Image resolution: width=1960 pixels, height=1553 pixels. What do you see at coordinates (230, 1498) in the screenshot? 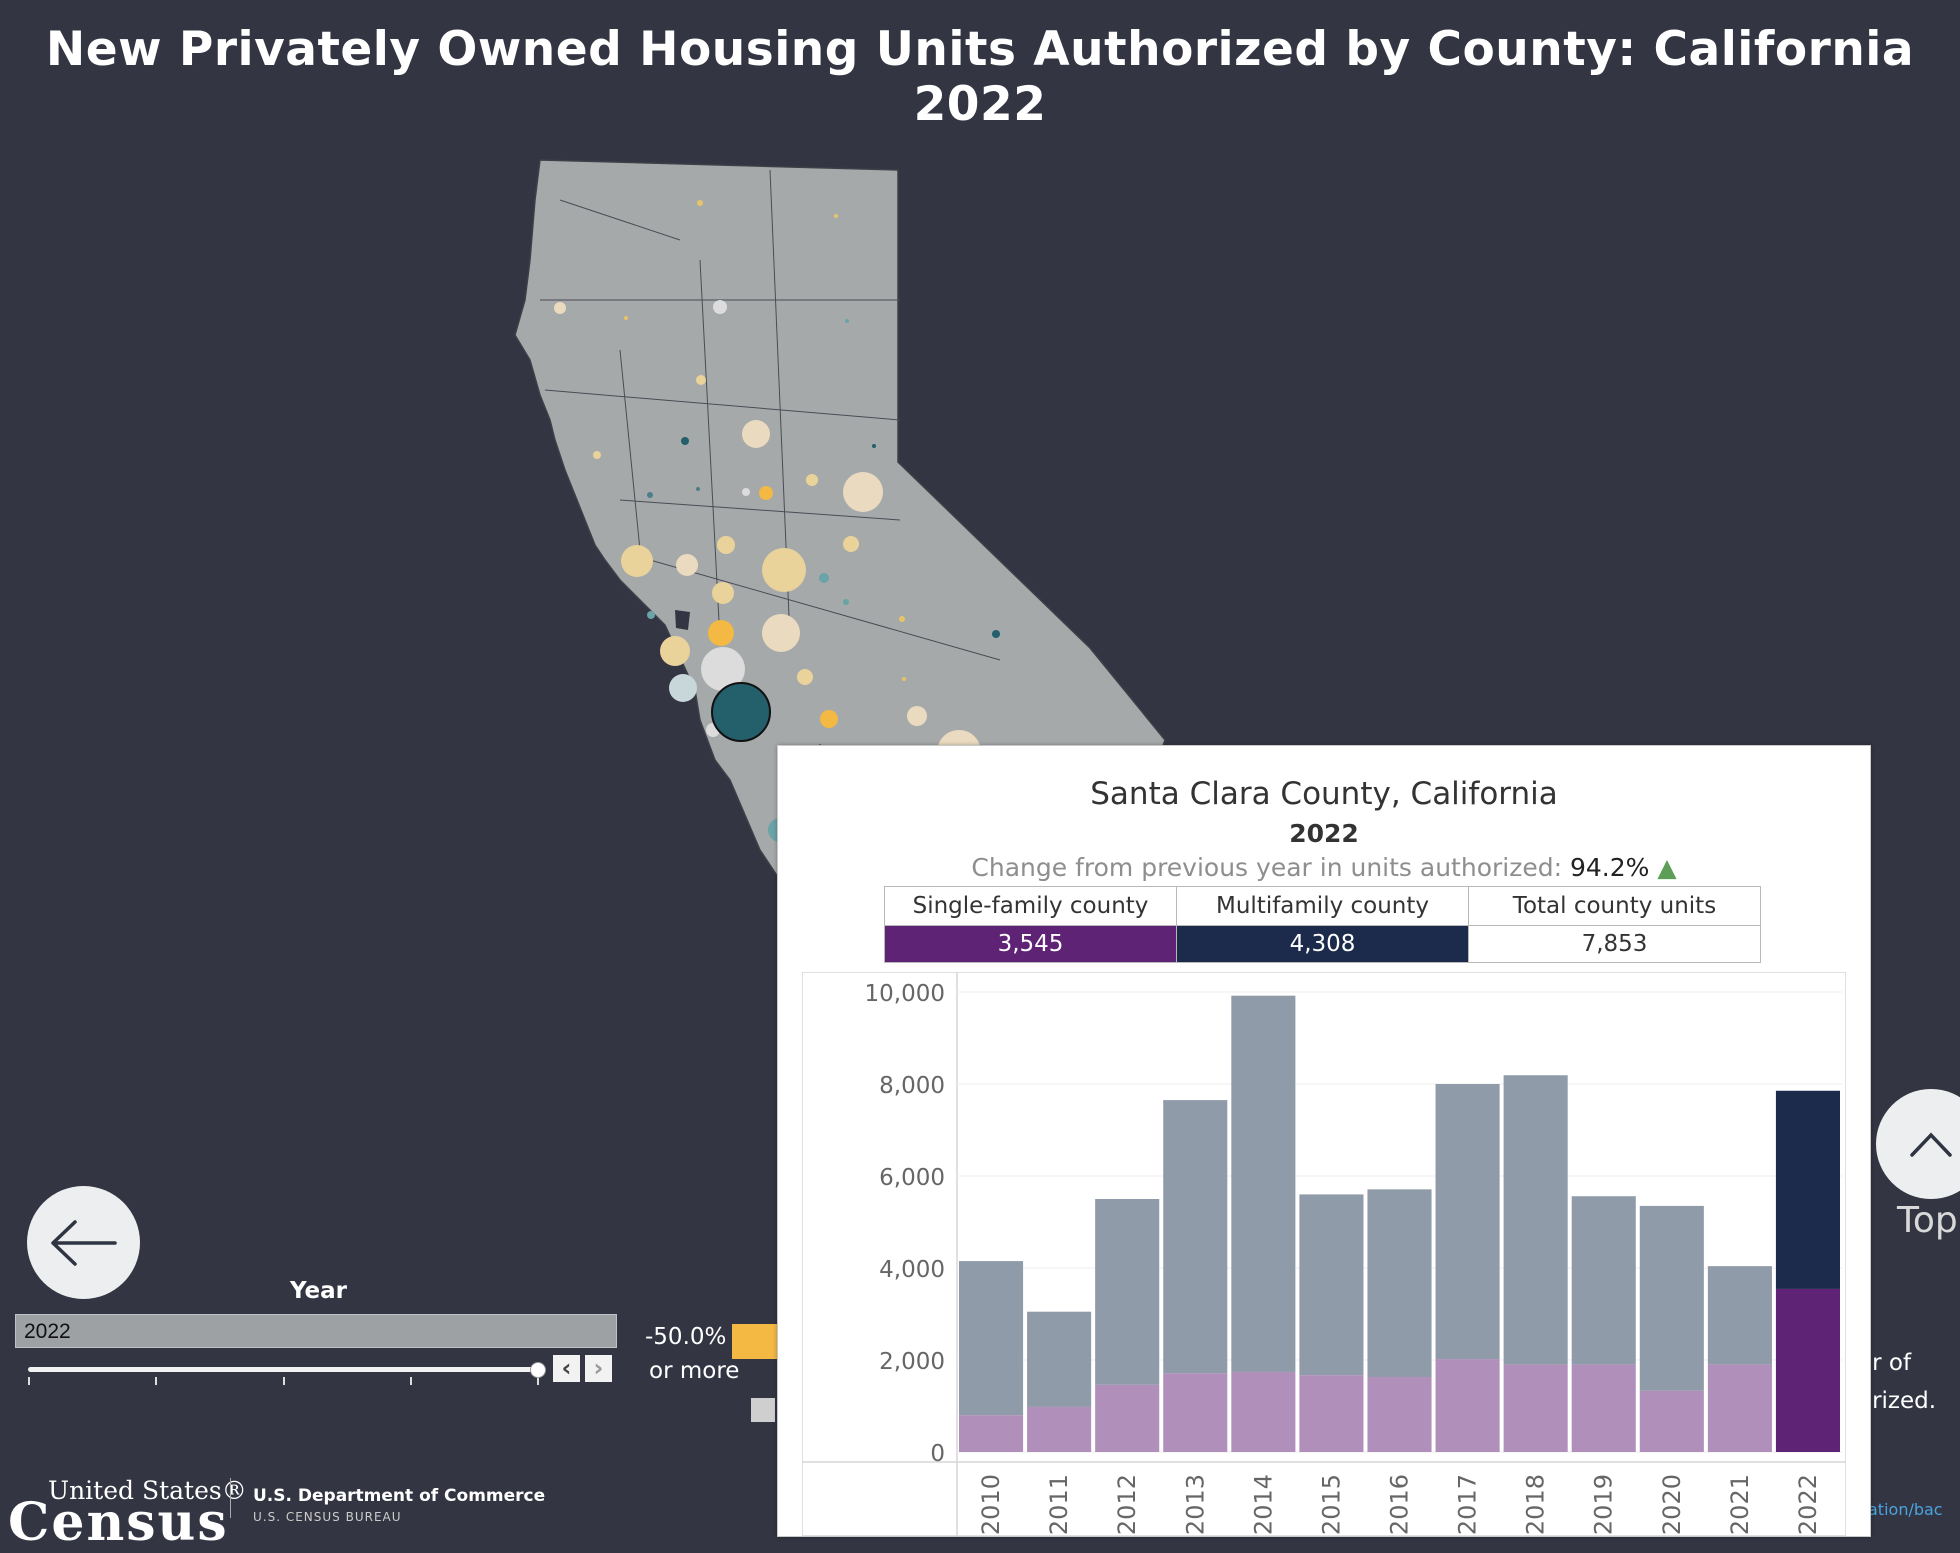
I see `footer-divider` at bounding box center [230, 1498].